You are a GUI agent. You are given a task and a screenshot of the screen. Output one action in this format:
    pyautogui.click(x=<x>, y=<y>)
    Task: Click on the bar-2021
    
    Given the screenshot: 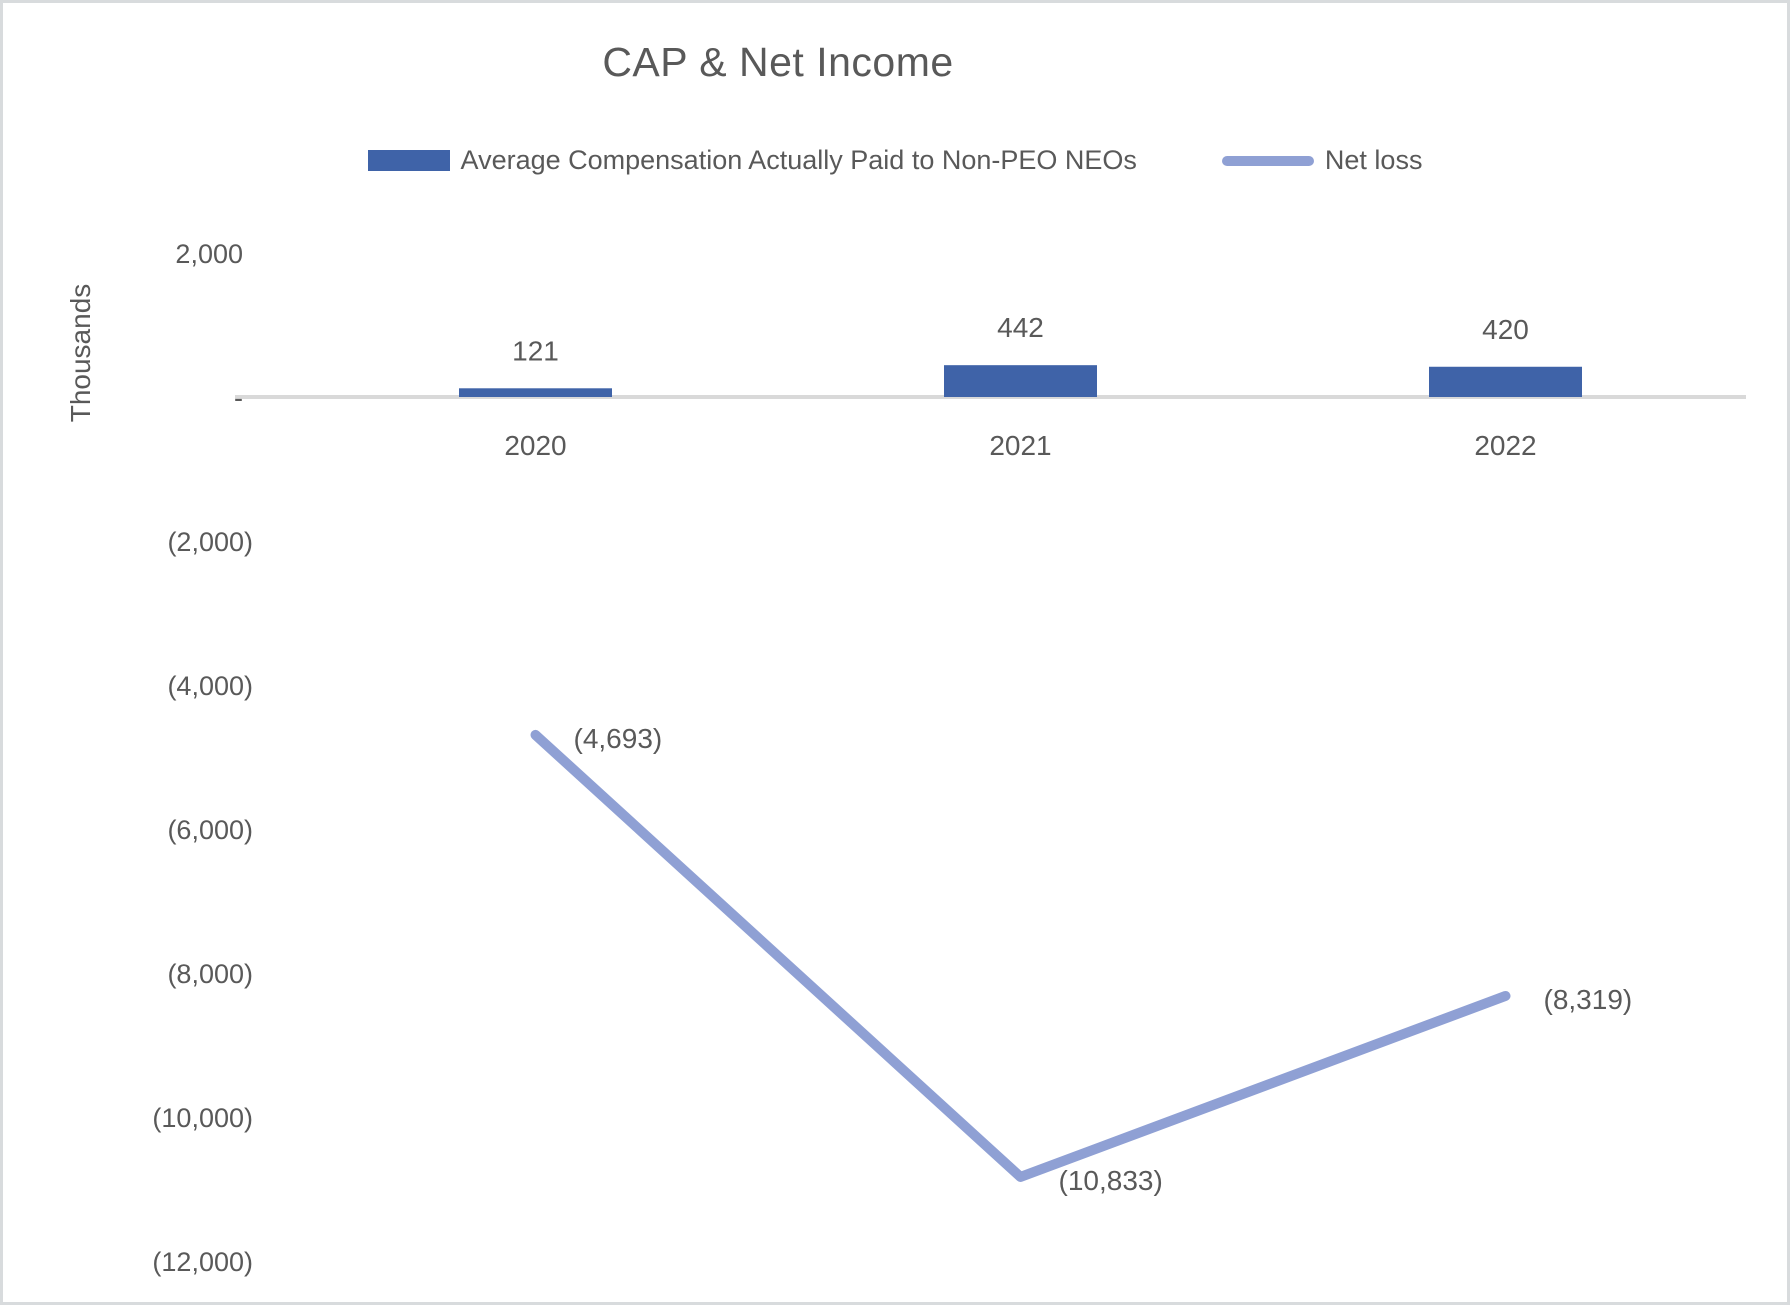 What is the action you would take?
    pyautogui.click(x=1020, y=381)
    